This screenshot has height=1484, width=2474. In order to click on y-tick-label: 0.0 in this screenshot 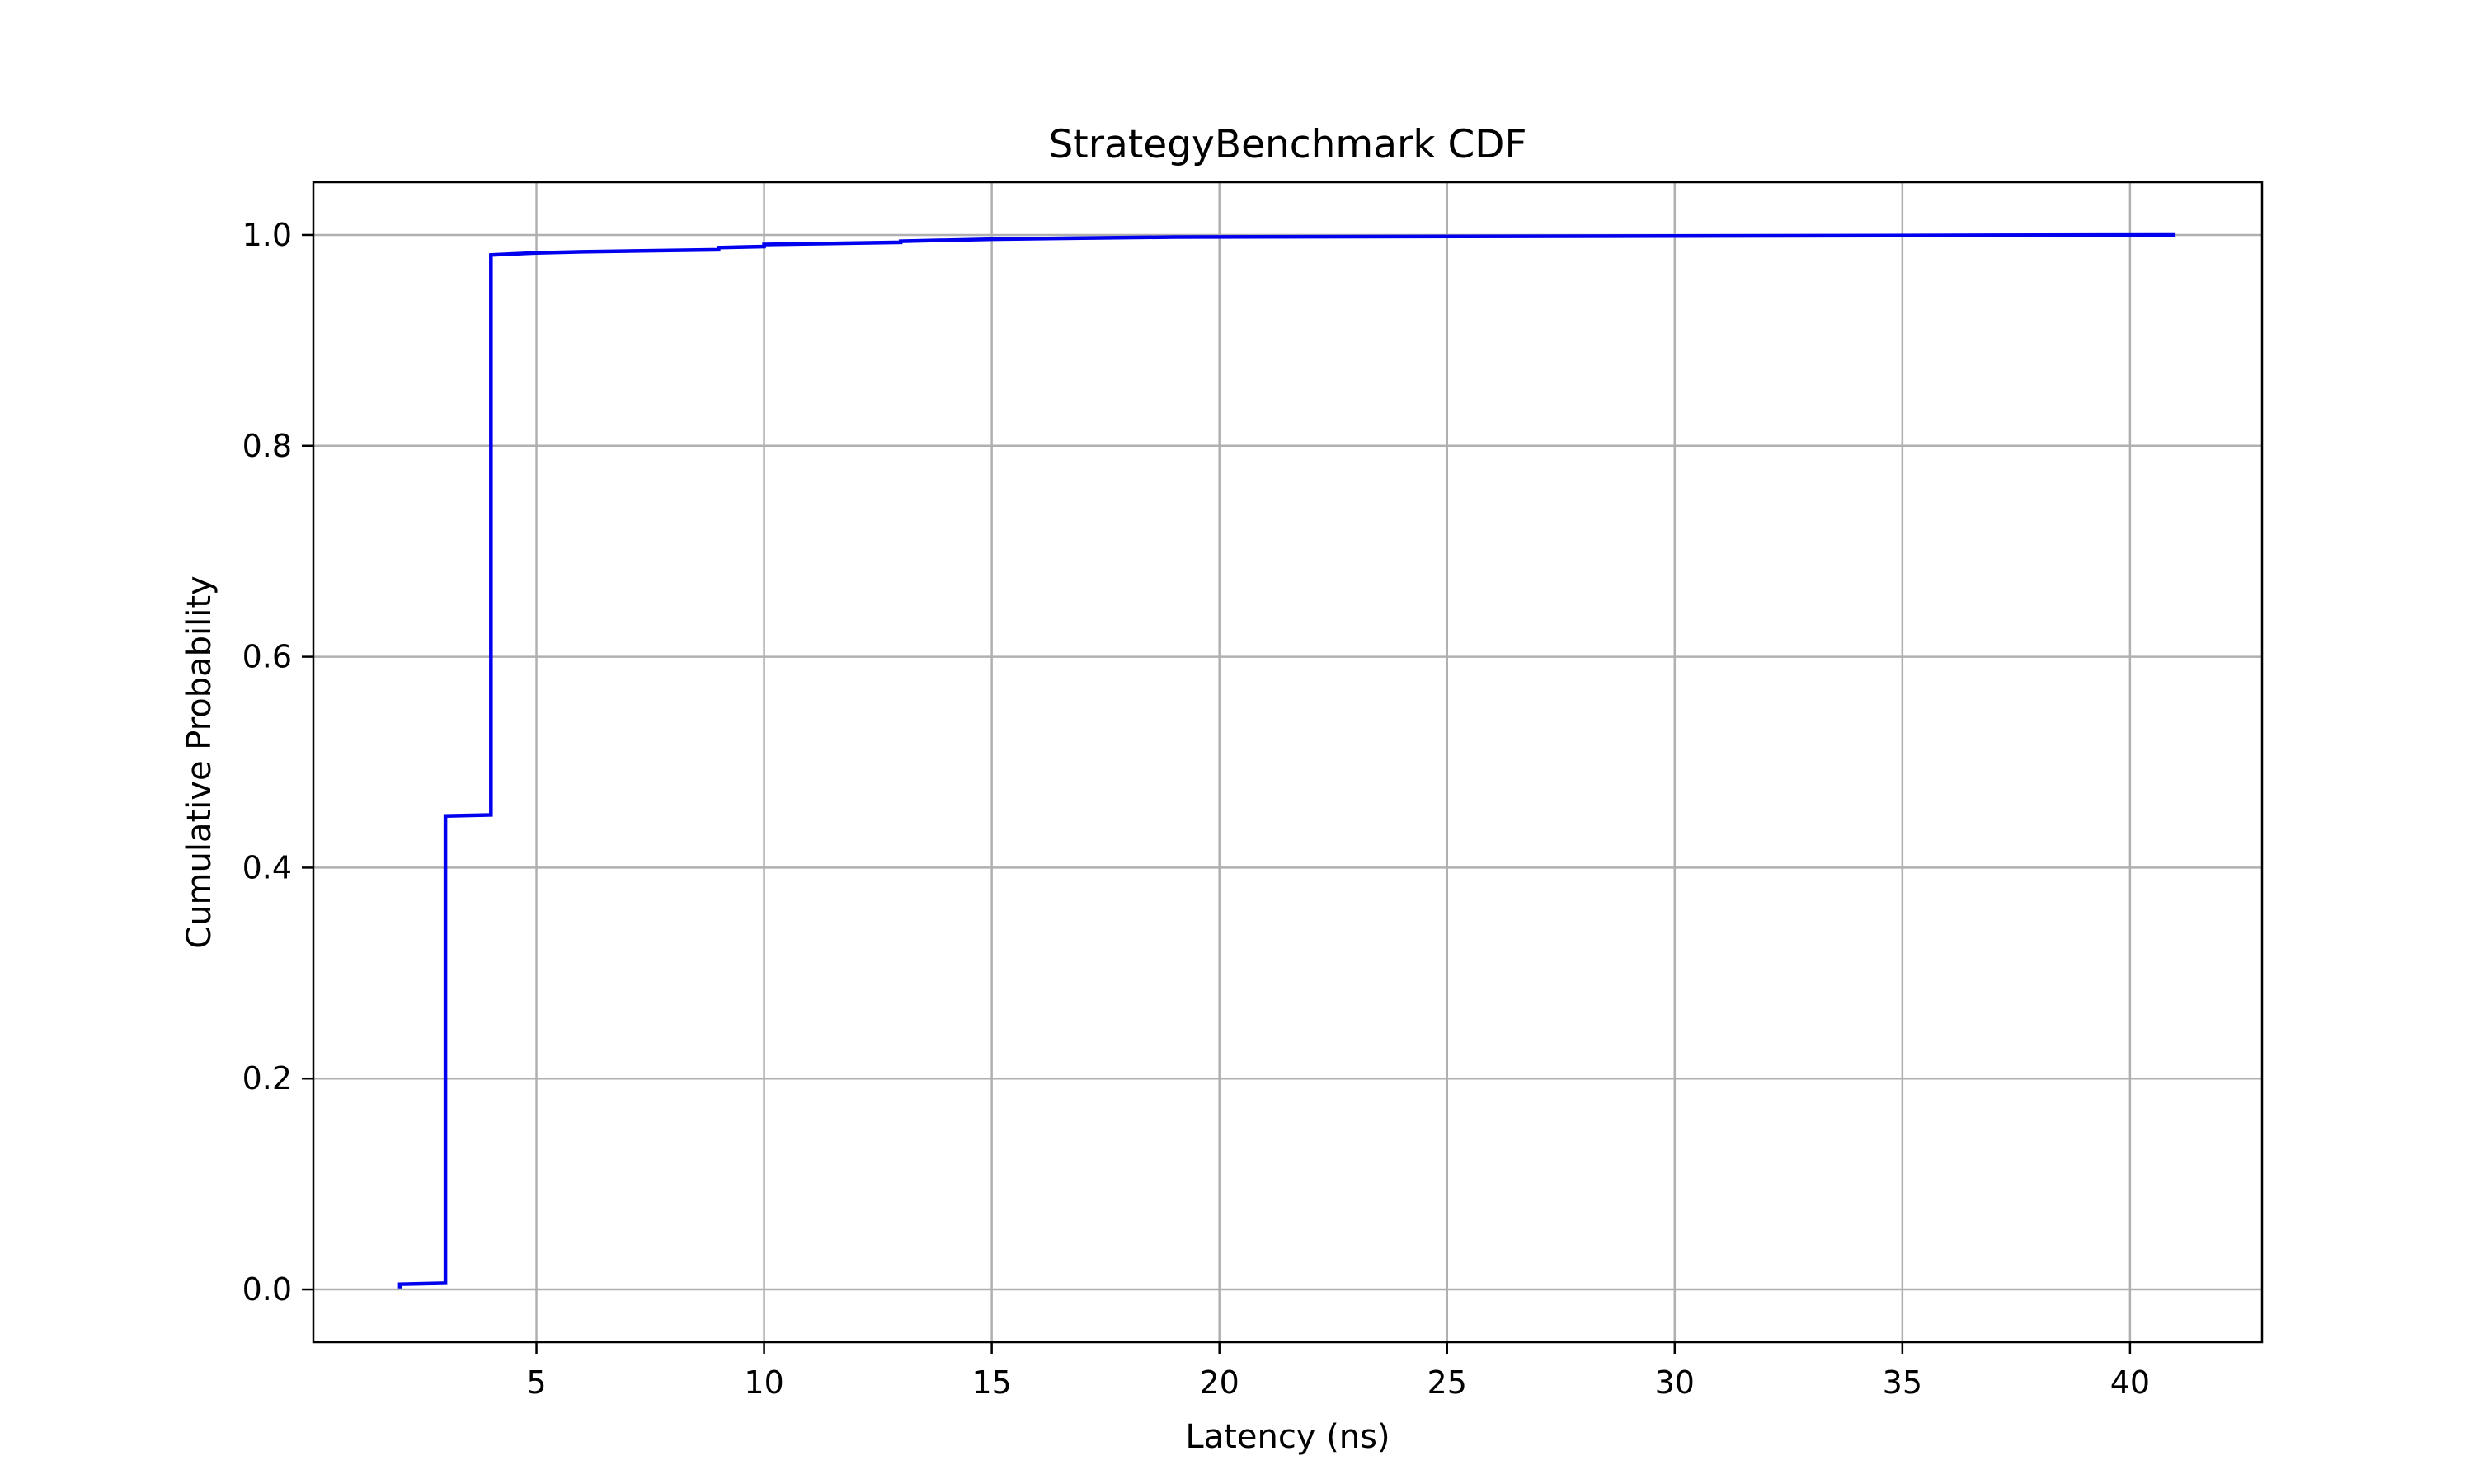, I will do `click(267, 1289)`.